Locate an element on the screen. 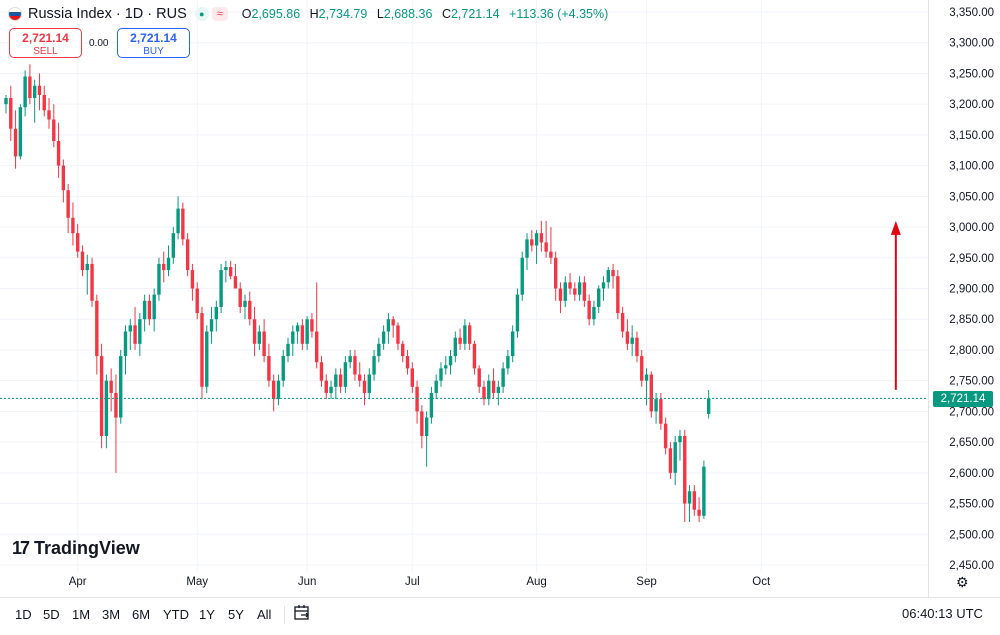 Image resolution: width=1000 pixels, height=635 pixels. last-price-tag: 2,721.14 is located at coordinates (963, 399).